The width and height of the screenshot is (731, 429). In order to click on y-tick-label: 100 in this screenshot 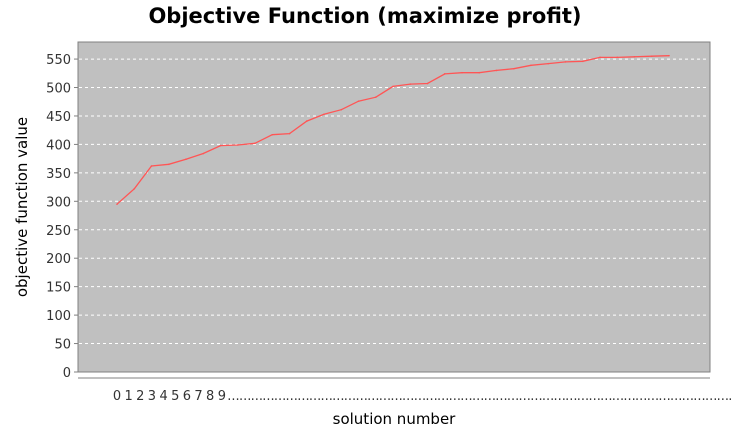, I will do `click(58, 316)`.